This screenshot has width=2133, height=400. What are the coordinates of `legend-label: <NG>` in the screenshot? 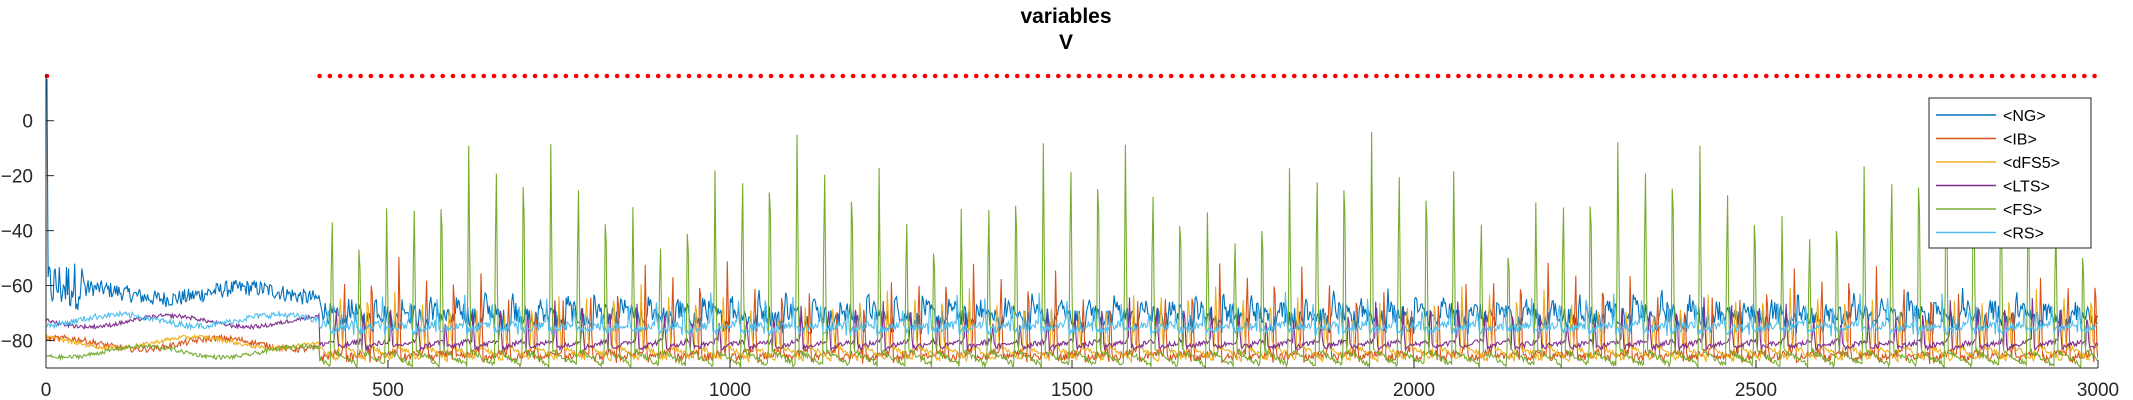 It's located at (2024, 116).